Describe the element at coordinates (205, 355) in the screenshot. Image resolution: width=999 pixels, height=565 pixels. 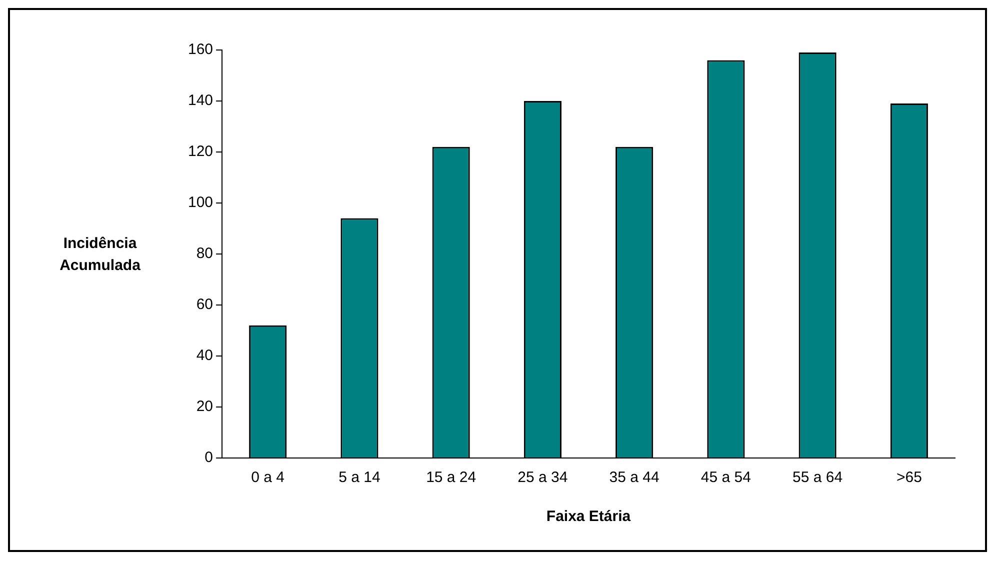
I see `y-tick-label: 40` at that location.